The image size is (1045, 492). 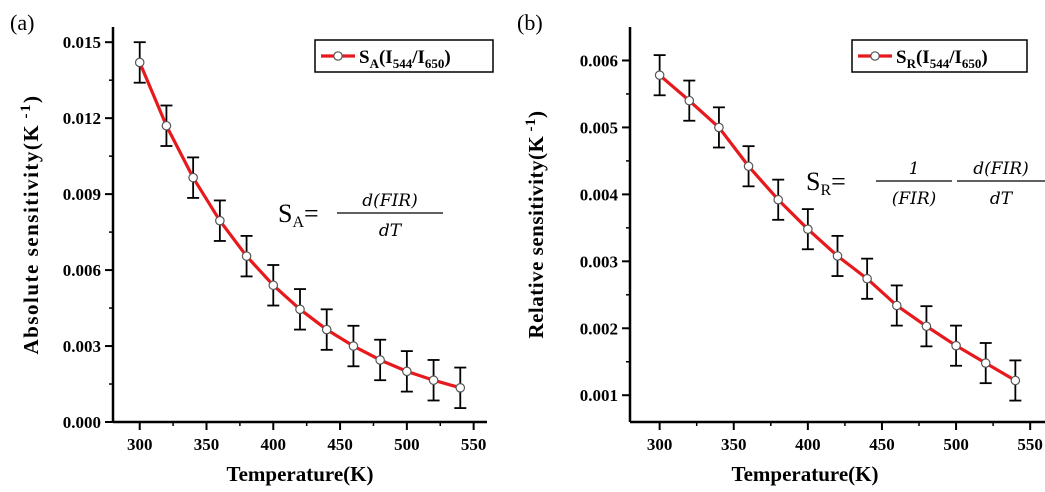 I want to click on y-axis-label: Absolute sensitivity(K -1), so click(x=30, y=224).